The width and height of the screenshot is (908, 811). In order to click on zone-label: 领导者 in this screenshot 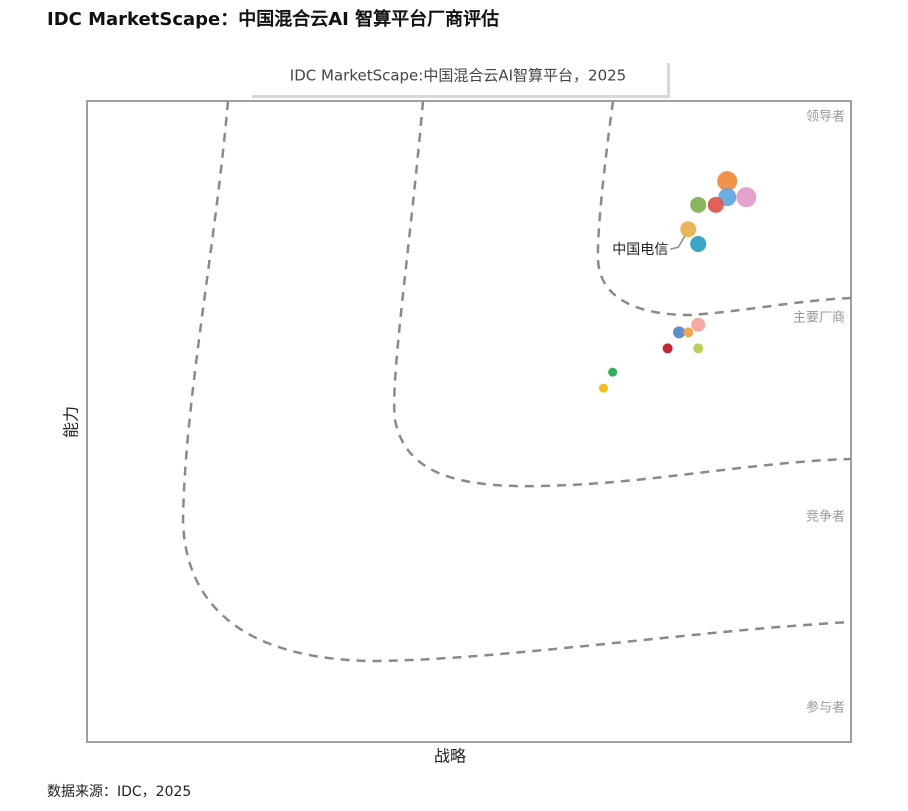, I will do `click(825, 117)`.